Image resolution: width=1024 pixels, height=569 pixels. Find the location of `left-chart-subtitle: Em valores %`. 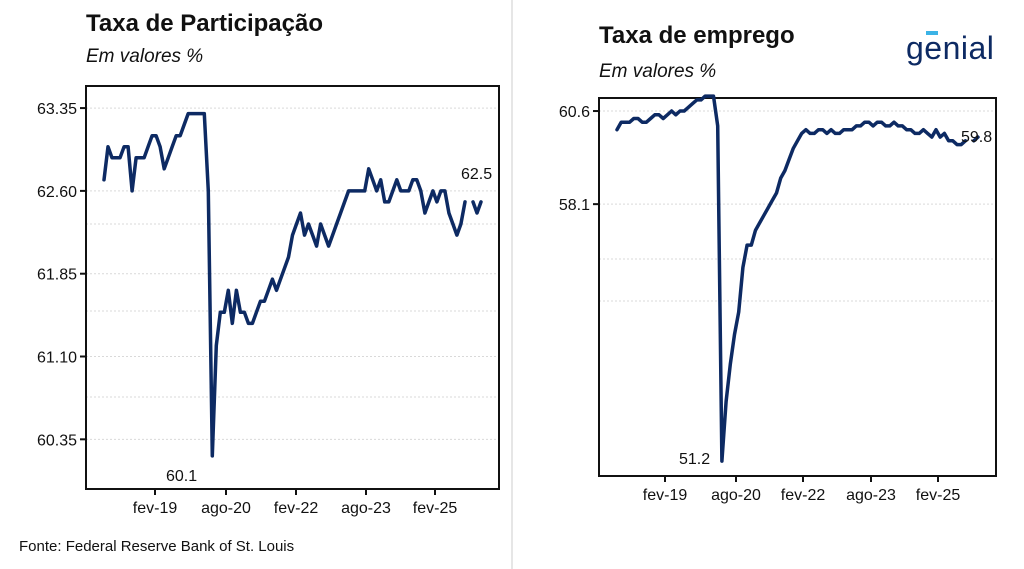

left-chart-subtitle: Em valores % is located at coordinates (145, 56).